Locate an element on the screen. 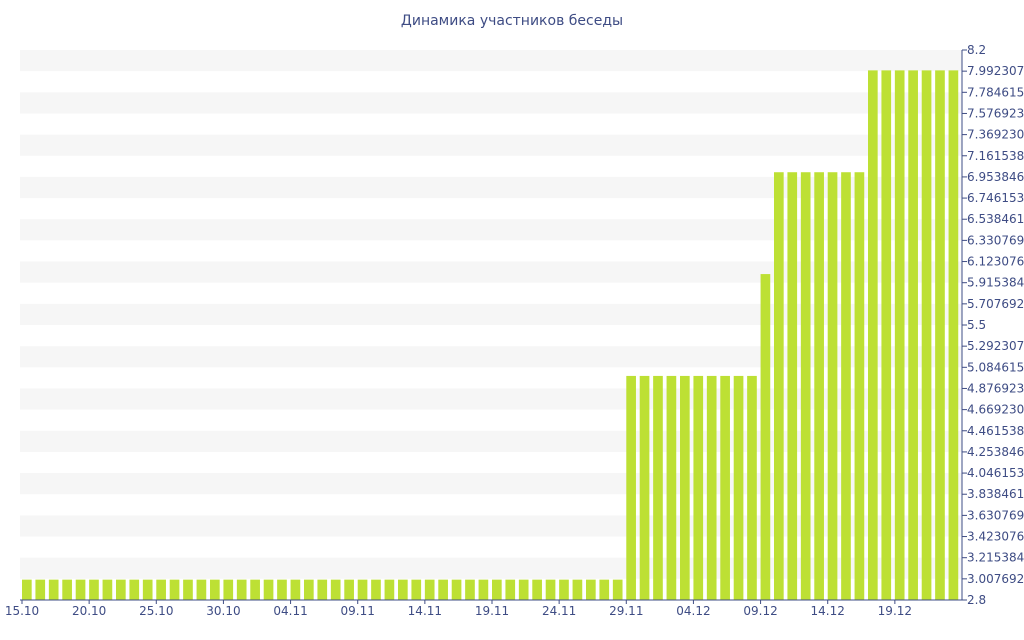 This screenshot has width=1024, height=640. y-tick-label: 7.7846153 is located at coordinates (995, 92).